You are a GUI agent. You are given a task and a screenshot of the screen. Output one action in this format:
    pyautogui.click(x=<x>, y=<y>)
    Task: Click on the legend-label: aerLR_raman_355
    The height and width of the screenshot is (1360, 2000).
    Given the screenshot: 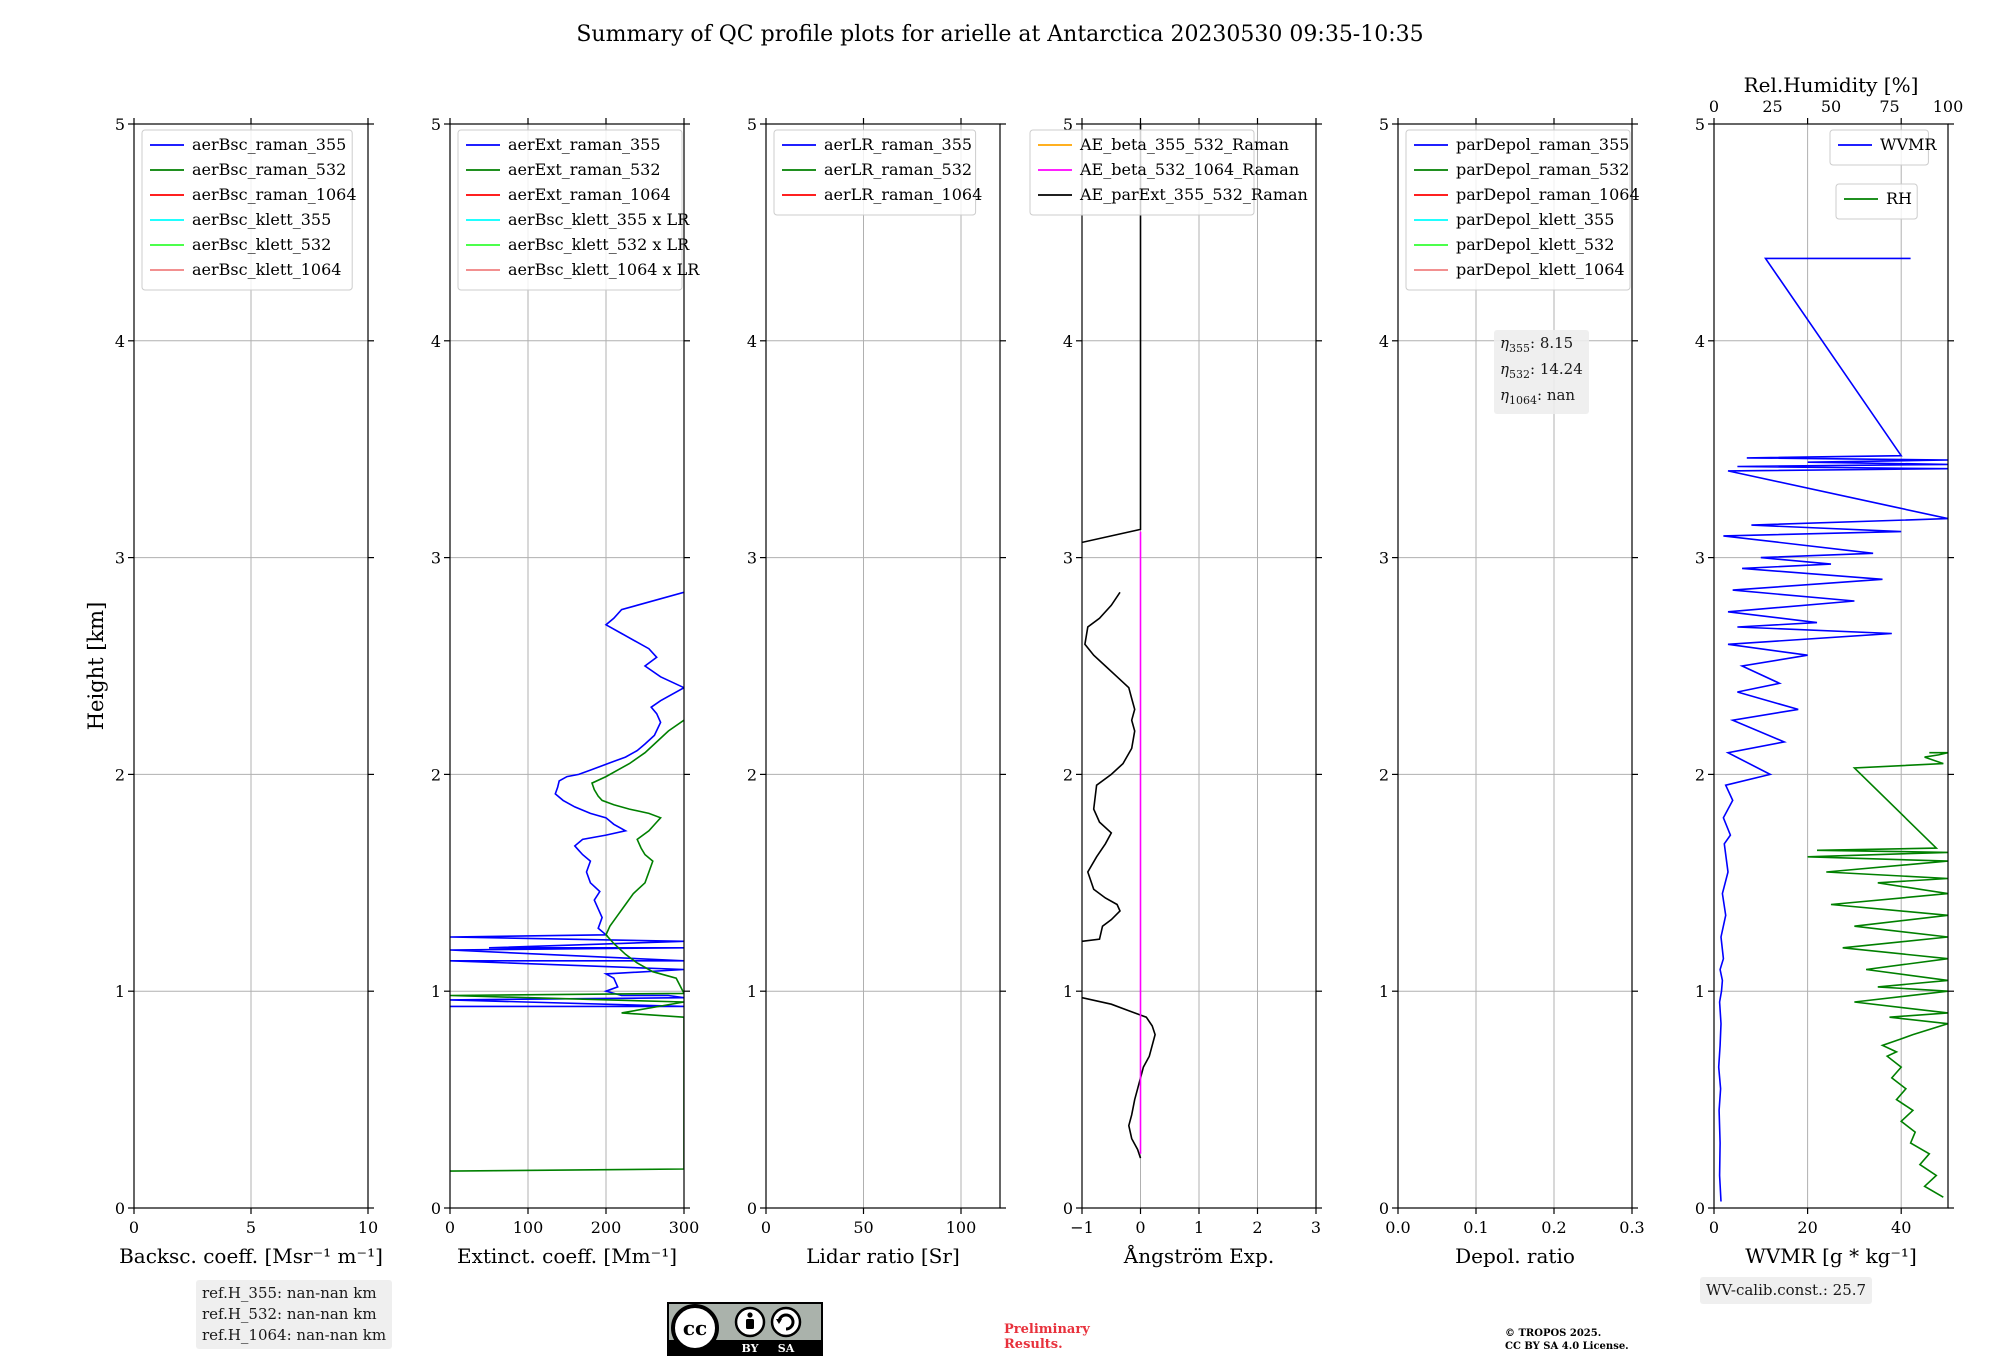 What is the action you would take?
    pyautogui.click(x=898, y=144)
    